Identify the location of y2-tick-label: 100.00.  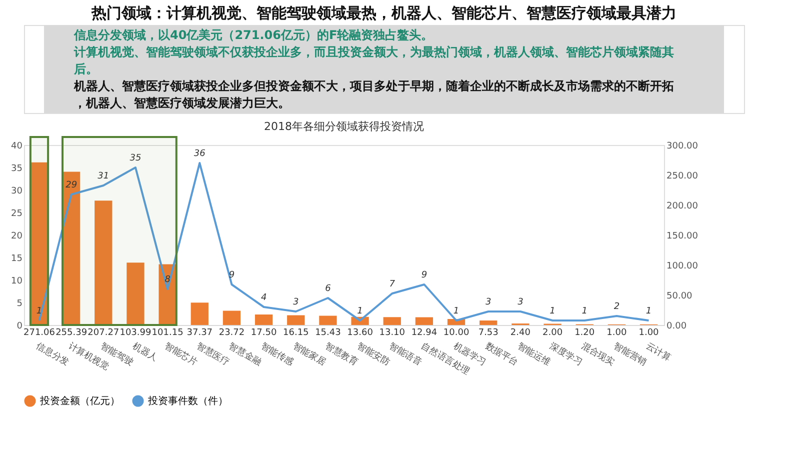
(682, 267).